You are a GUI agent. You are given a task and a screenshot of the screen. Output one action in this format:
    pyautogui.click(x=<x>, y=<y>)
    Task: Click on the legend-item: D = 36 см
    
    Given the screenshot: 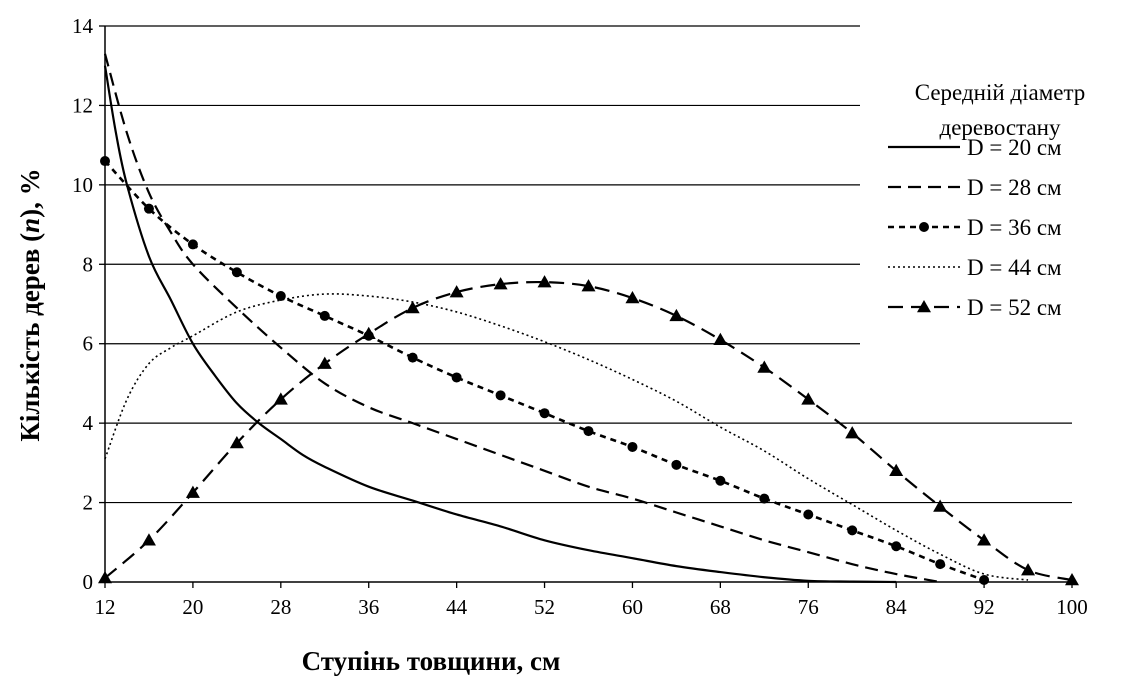 What is the action you would take?
    pyautogui.click(x=975, y=227)
    